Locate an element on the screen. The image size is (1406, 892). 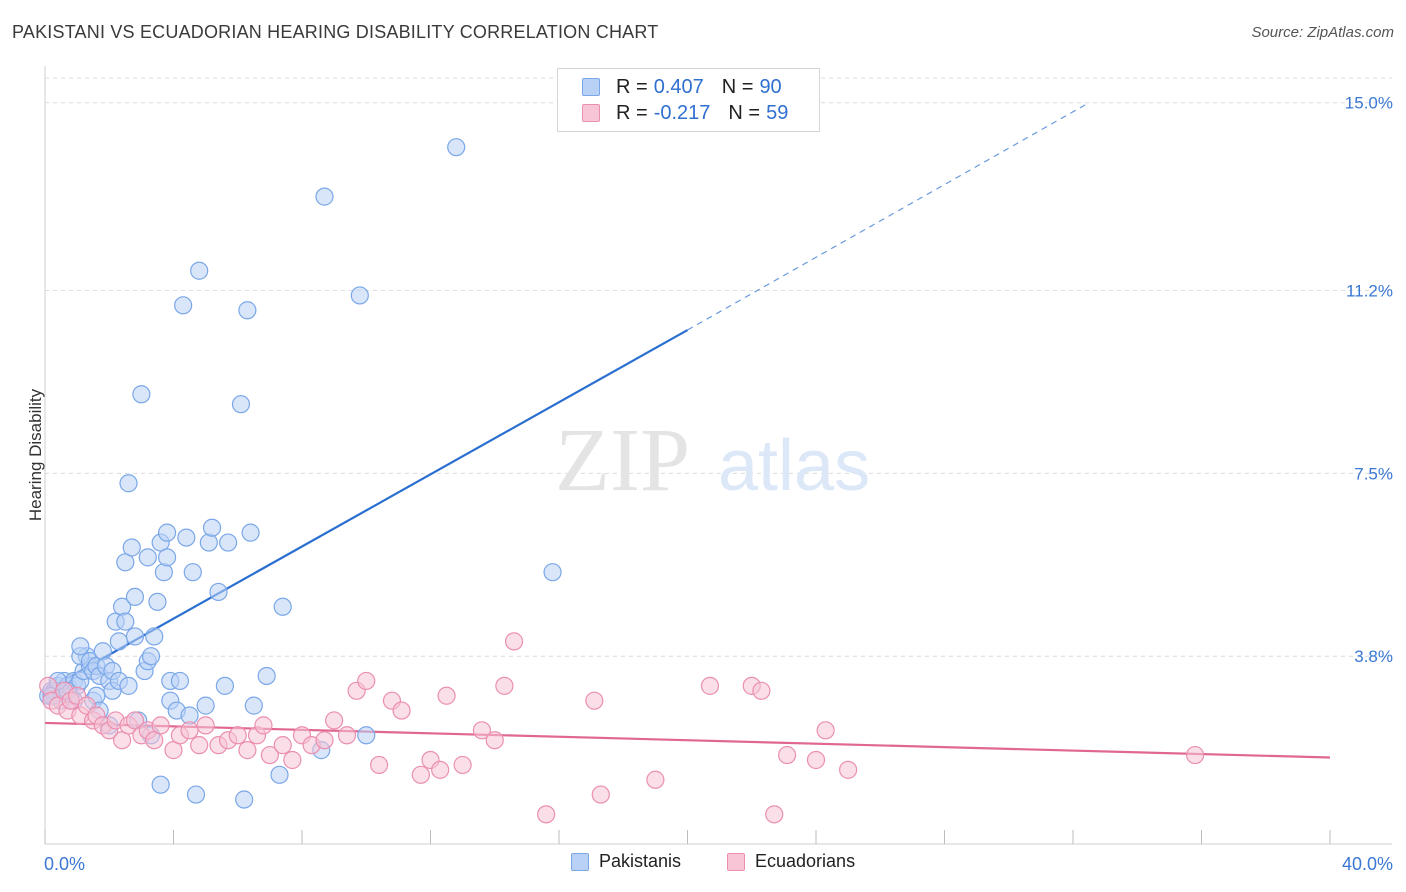
correlation-legend: R = 0.407 N = 90 R = -0.217 N = 59 is located at coordinates (688, 100).